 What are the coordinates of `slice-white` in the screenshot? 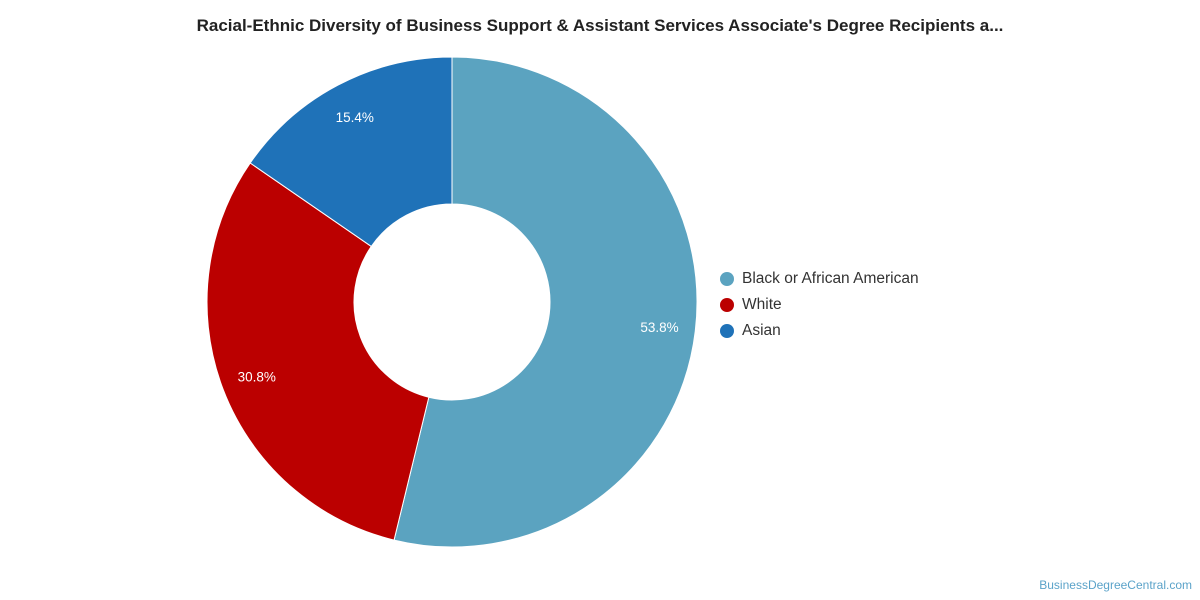 It's located at (318, 351).